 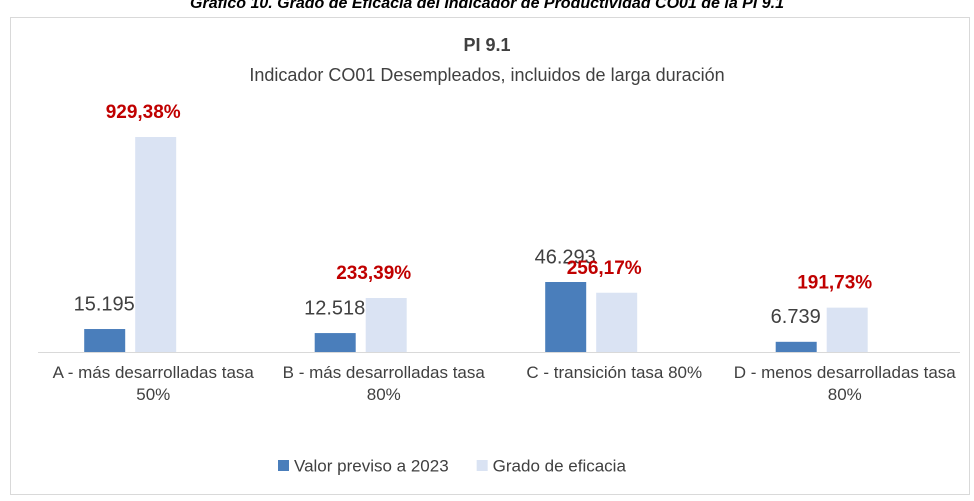 What do you see at coordinates (796, 317) in the screenshot?
I see `data-label: 6.739` at bounding box center [796, 317].